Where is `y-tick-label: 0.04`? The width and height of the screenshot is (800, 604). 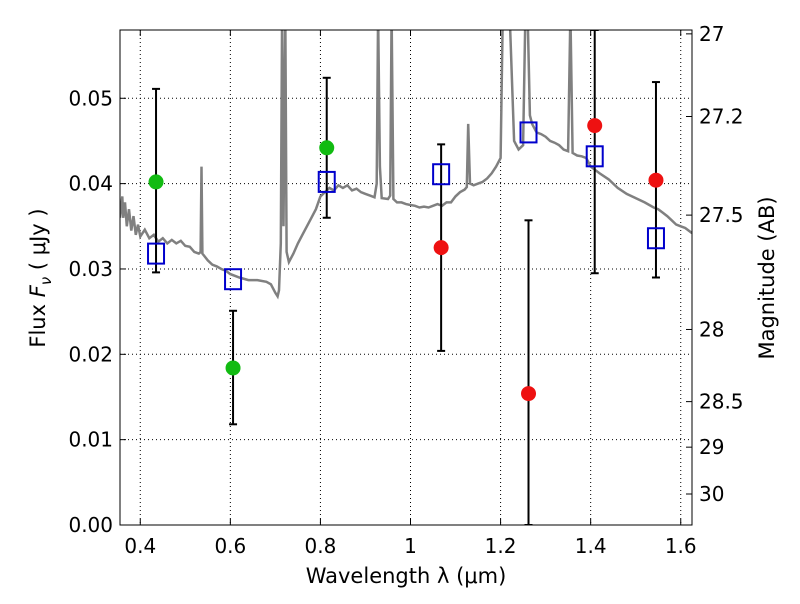
y-tick-label: 0.04 is located at coordinates (90, 184).